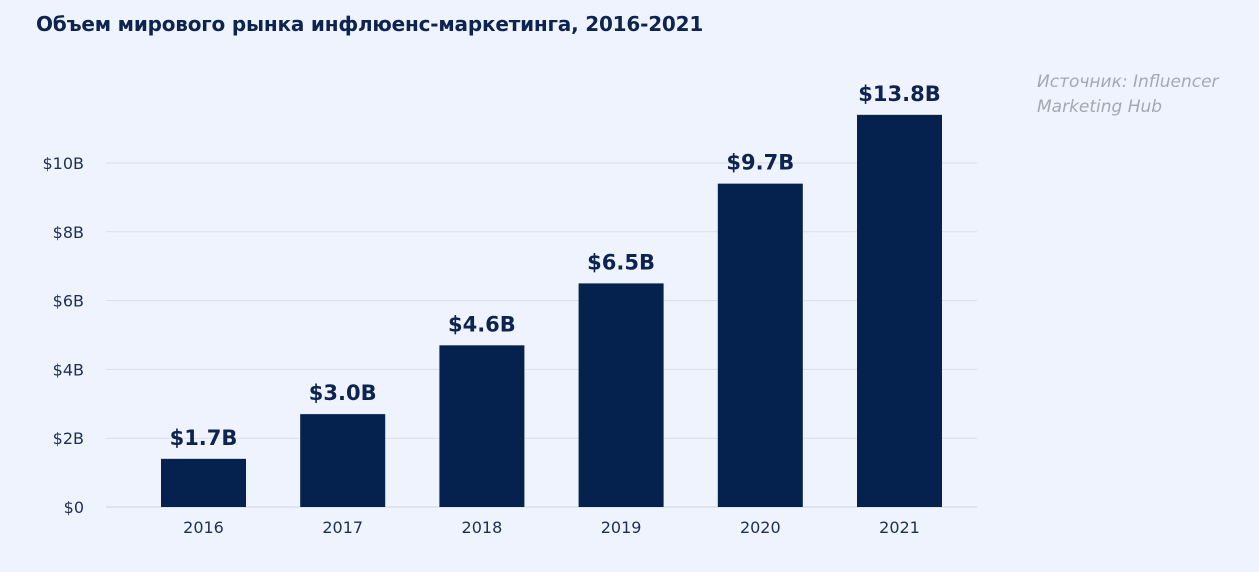 This screenshot has height=572, width=1259. What do you see at coordinates (760, 527) in the screenshot?
I see `x-tick-label: 2020` at bounding box center [760, 527].